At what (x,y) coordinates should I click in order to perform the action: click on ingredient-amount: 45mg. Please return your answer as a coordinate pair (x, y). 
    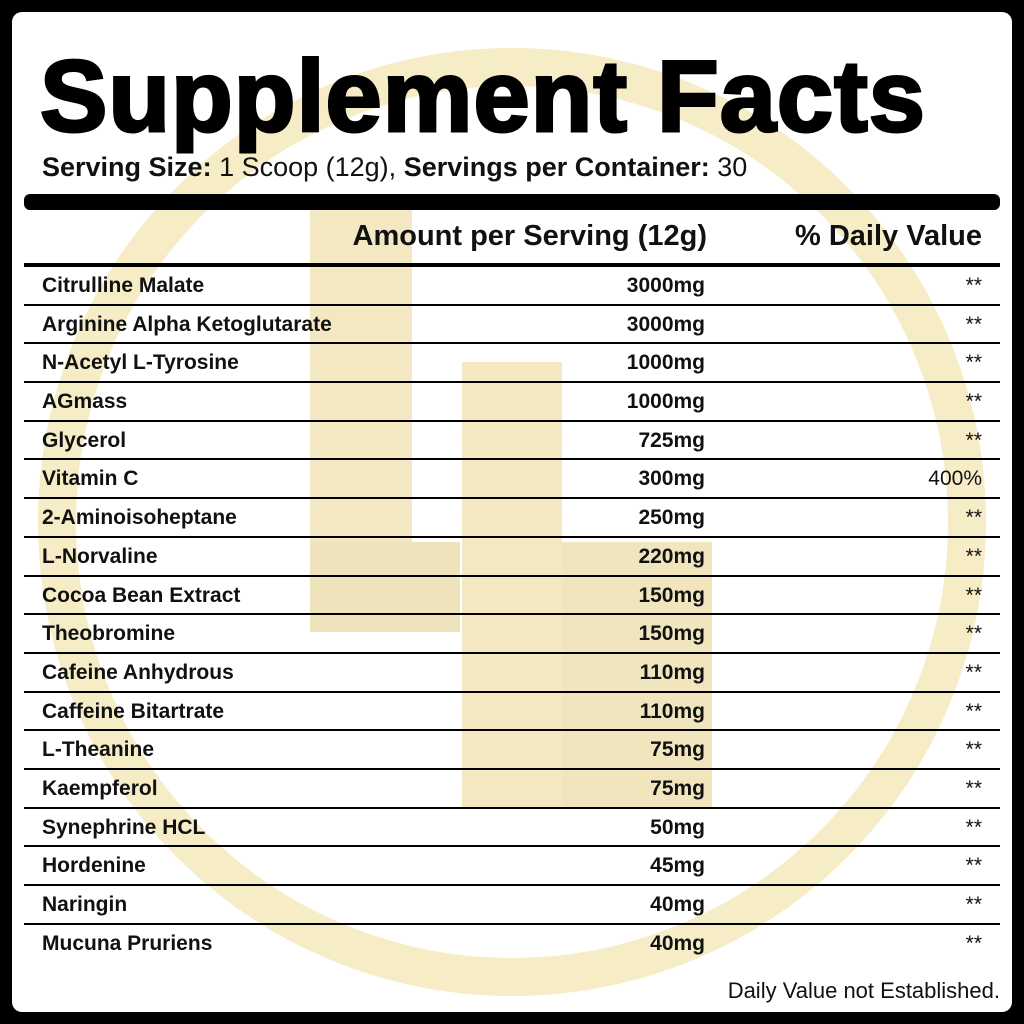
    Looking at the image, I should click on (677, 866).